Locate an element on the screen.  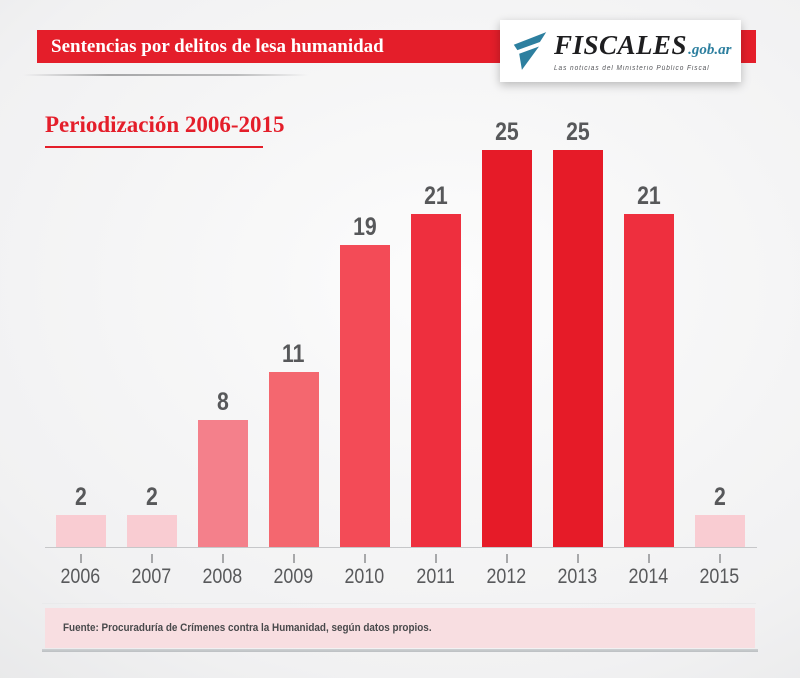
footer-top-divider is located at coordinates (399, 603).